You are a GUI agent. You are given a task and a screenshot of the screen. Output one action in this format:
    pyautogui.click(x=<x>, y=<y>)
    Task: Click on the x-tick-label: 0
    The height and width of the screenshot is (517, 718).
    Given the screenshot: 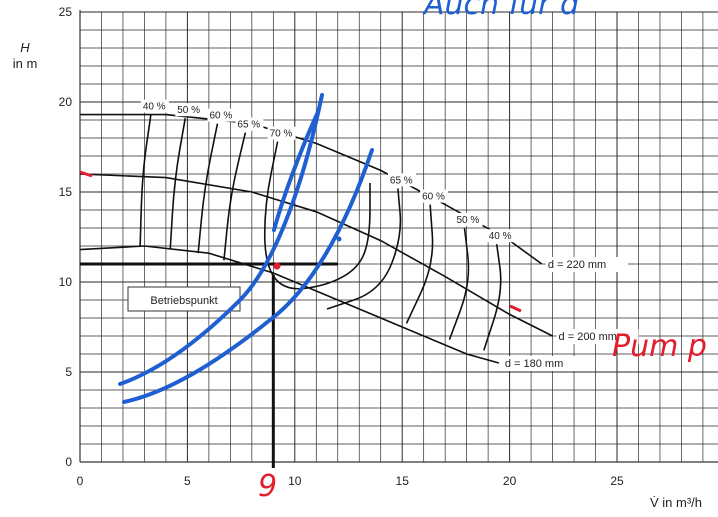 What is the action you would take?
    pyautogui.click(x=80, y=481)
    